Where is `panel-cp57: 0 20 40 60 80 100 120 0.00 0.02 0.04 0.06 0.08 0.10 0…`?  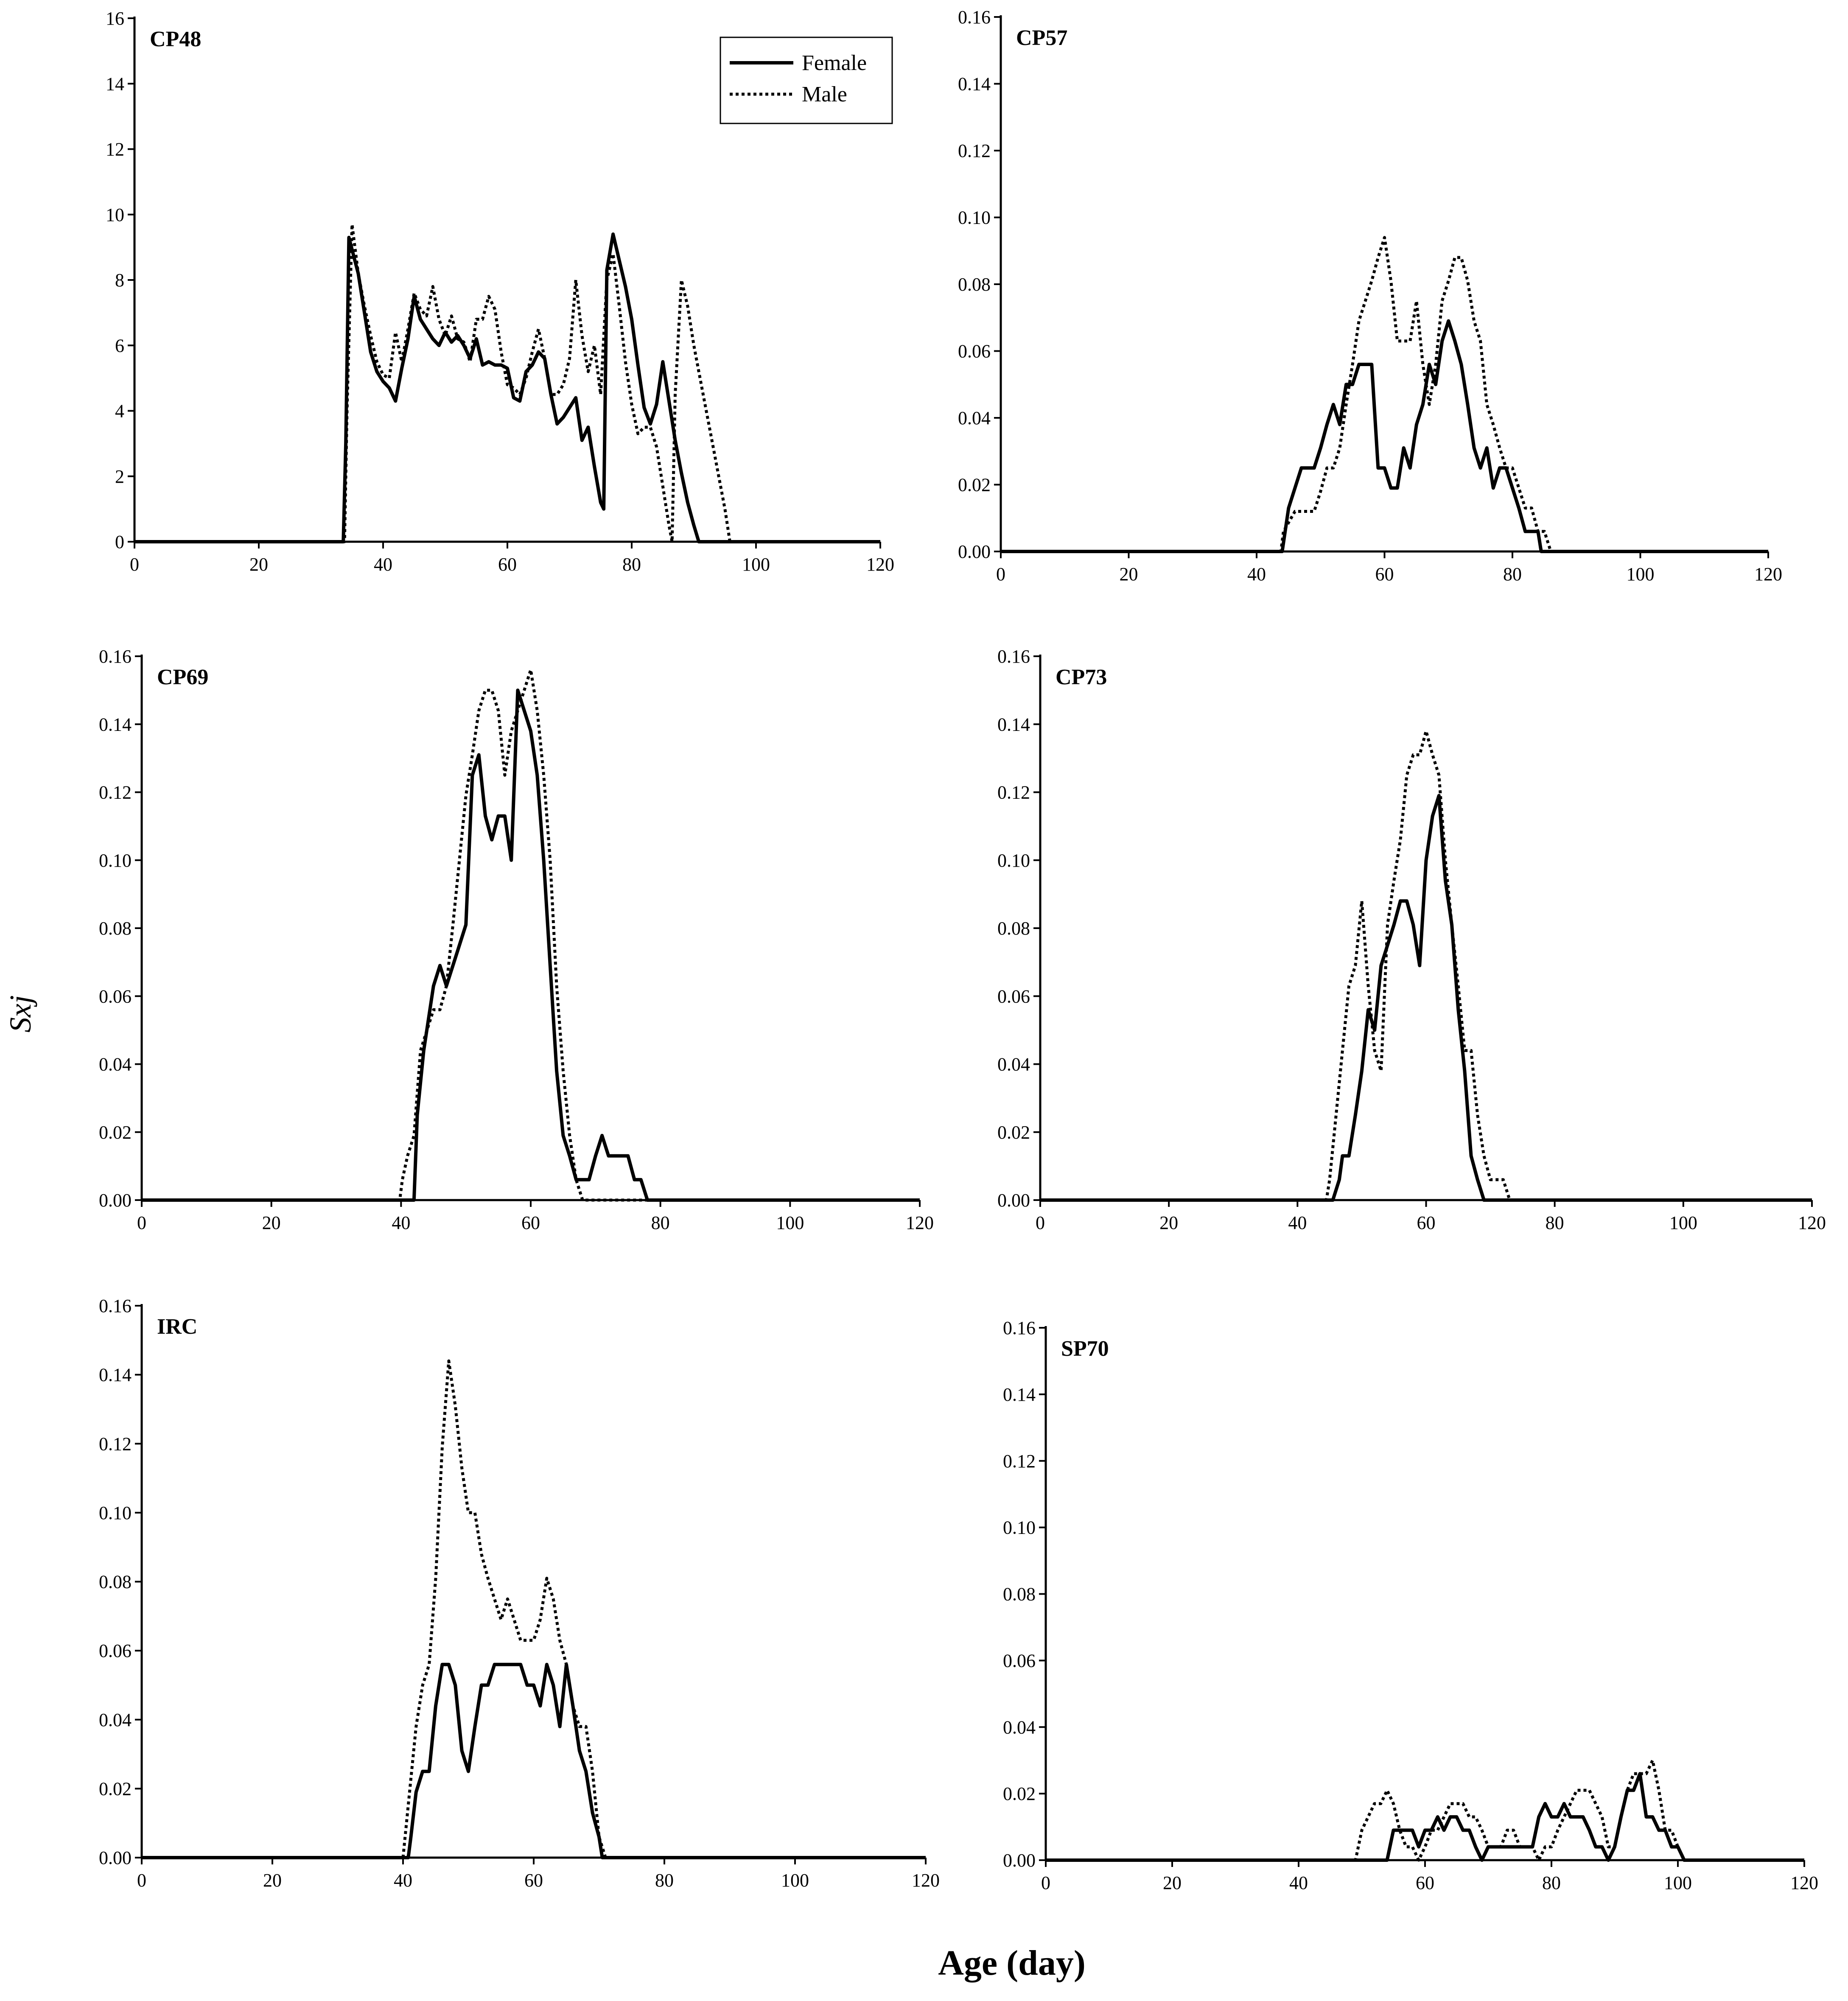
panel-cp57: 0 20 40 60 80 100 120 0.00 0.02 0.04 0.06 0.08 0.10 0… is located at coordinates (1370, 296).